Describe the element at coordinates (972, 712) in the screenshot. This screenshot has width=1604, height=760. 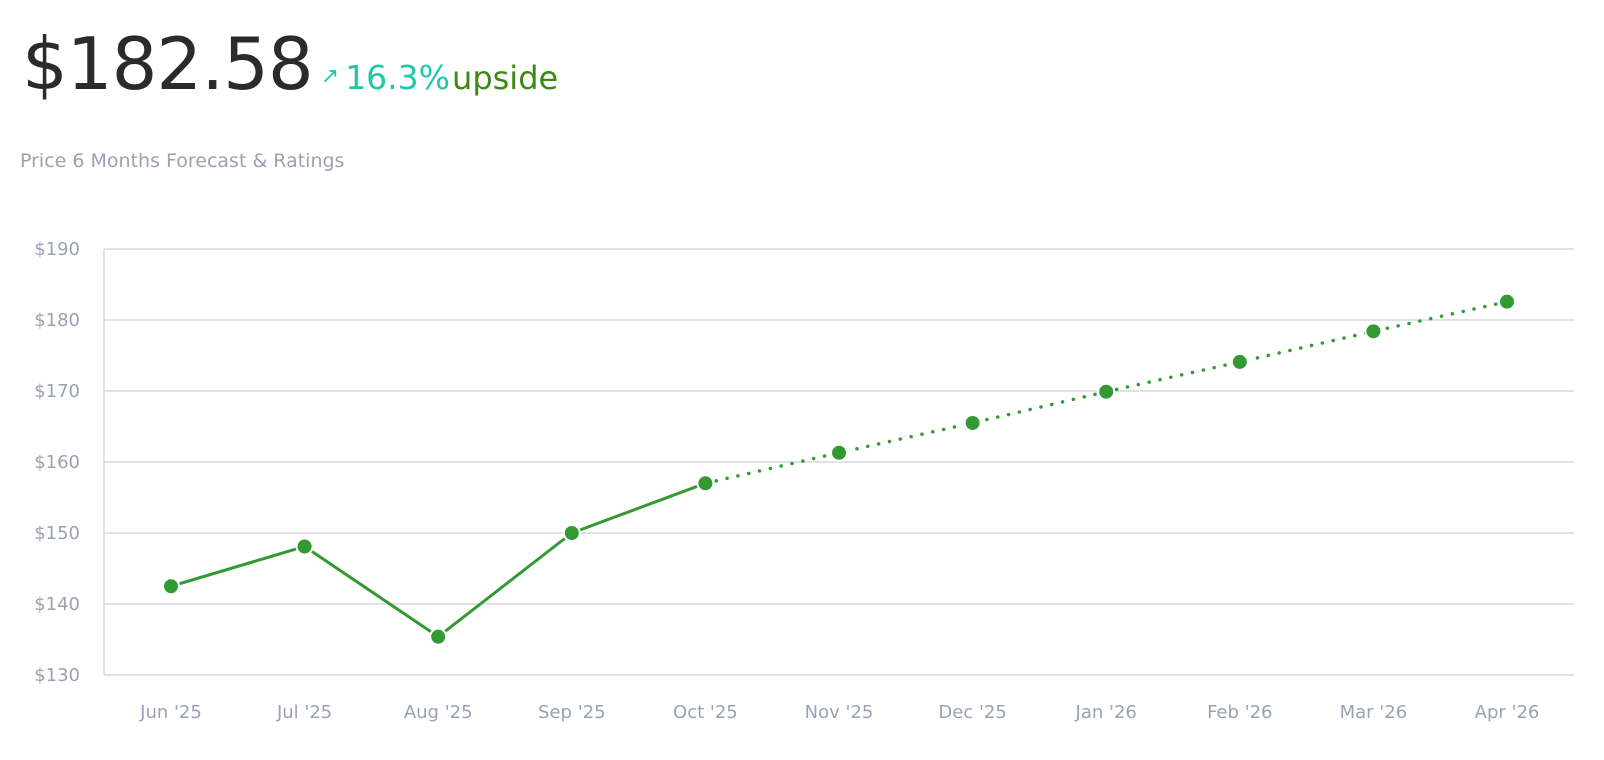
I see `x-tick-label: Dec '25` at that location.